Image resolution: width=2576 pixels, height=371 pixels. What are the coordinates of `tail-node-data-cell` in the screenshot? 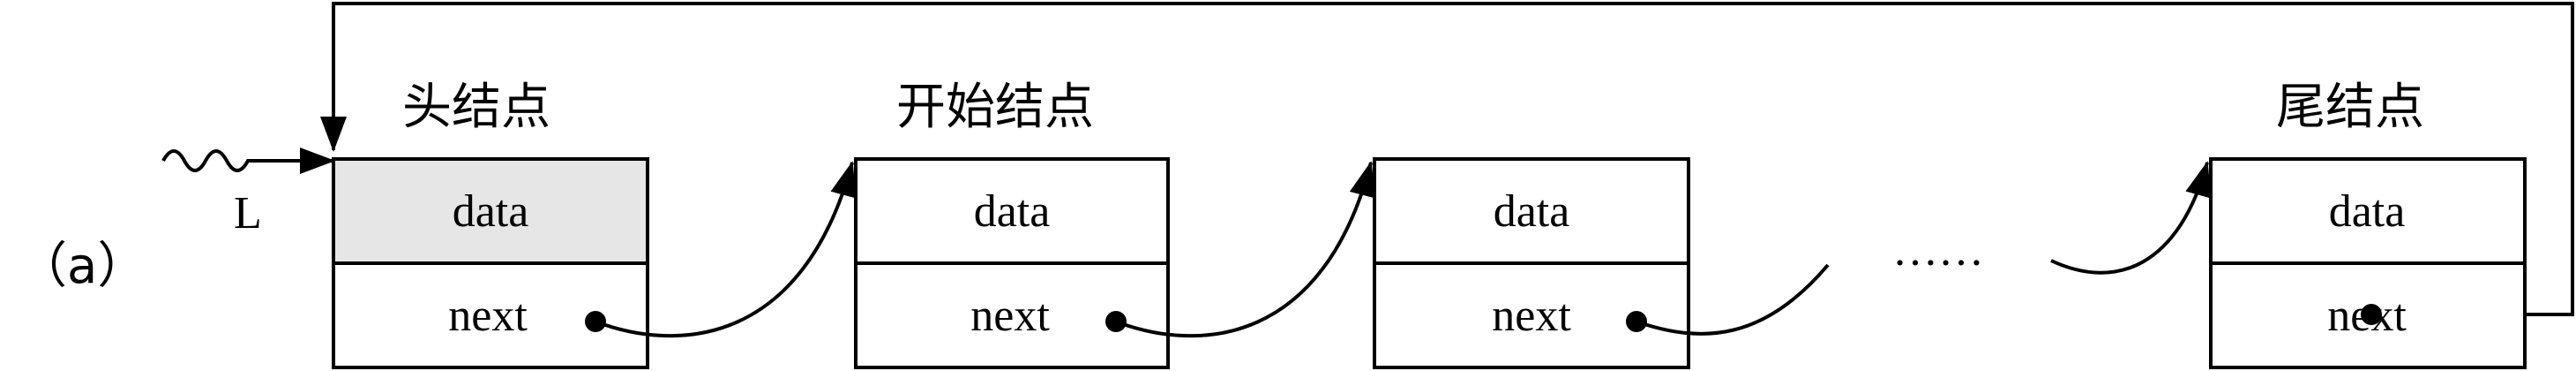 It's located at (2368, 211).